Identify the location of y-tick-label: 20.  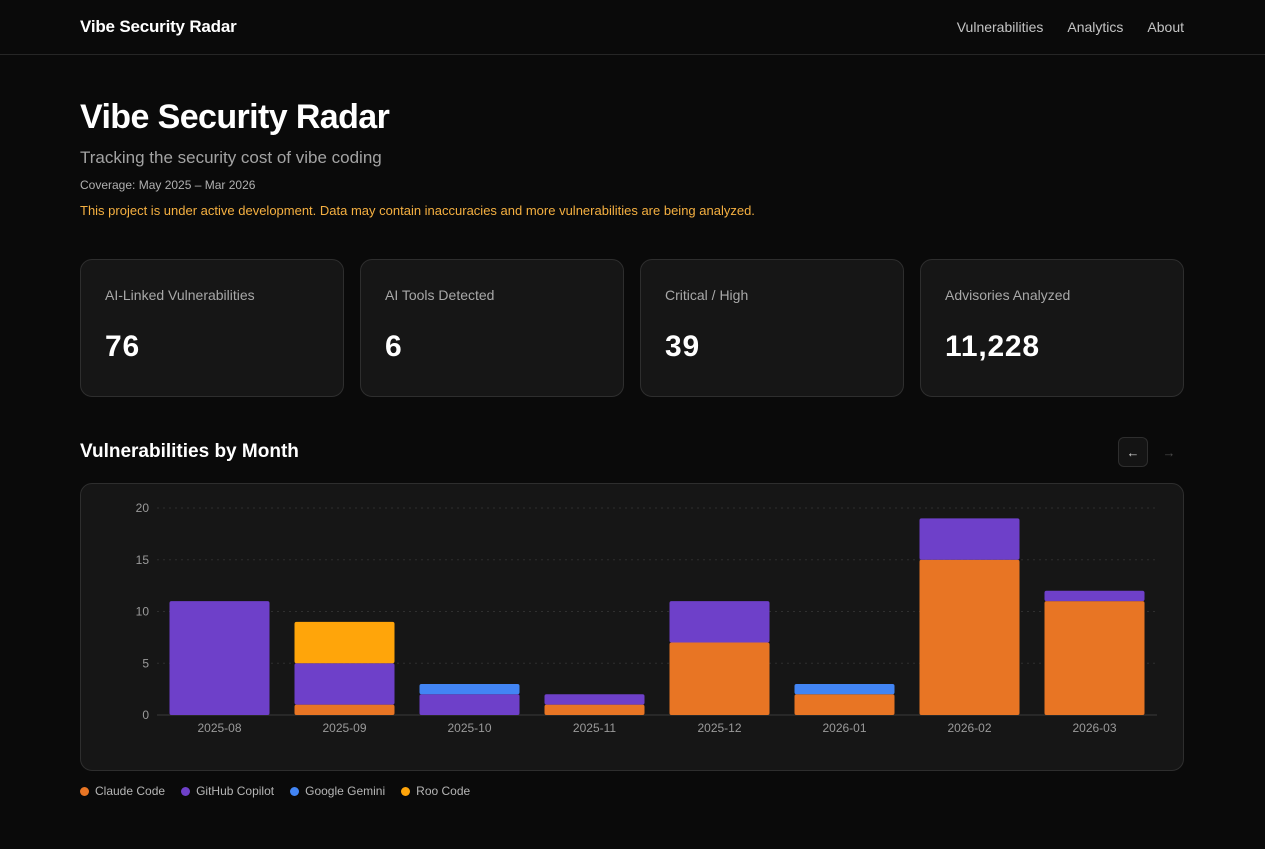
(143, 508).